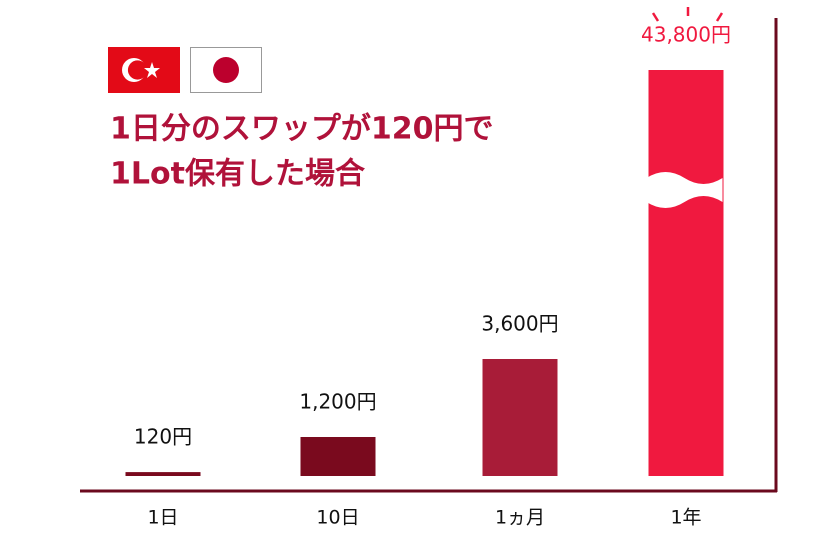 Image resolution: width=840 pixels, height=538 pixels. Describe the element at coordinates (237, 174) in the screenshot. I see `chart-title: 1Lot保有した場合` at that location.